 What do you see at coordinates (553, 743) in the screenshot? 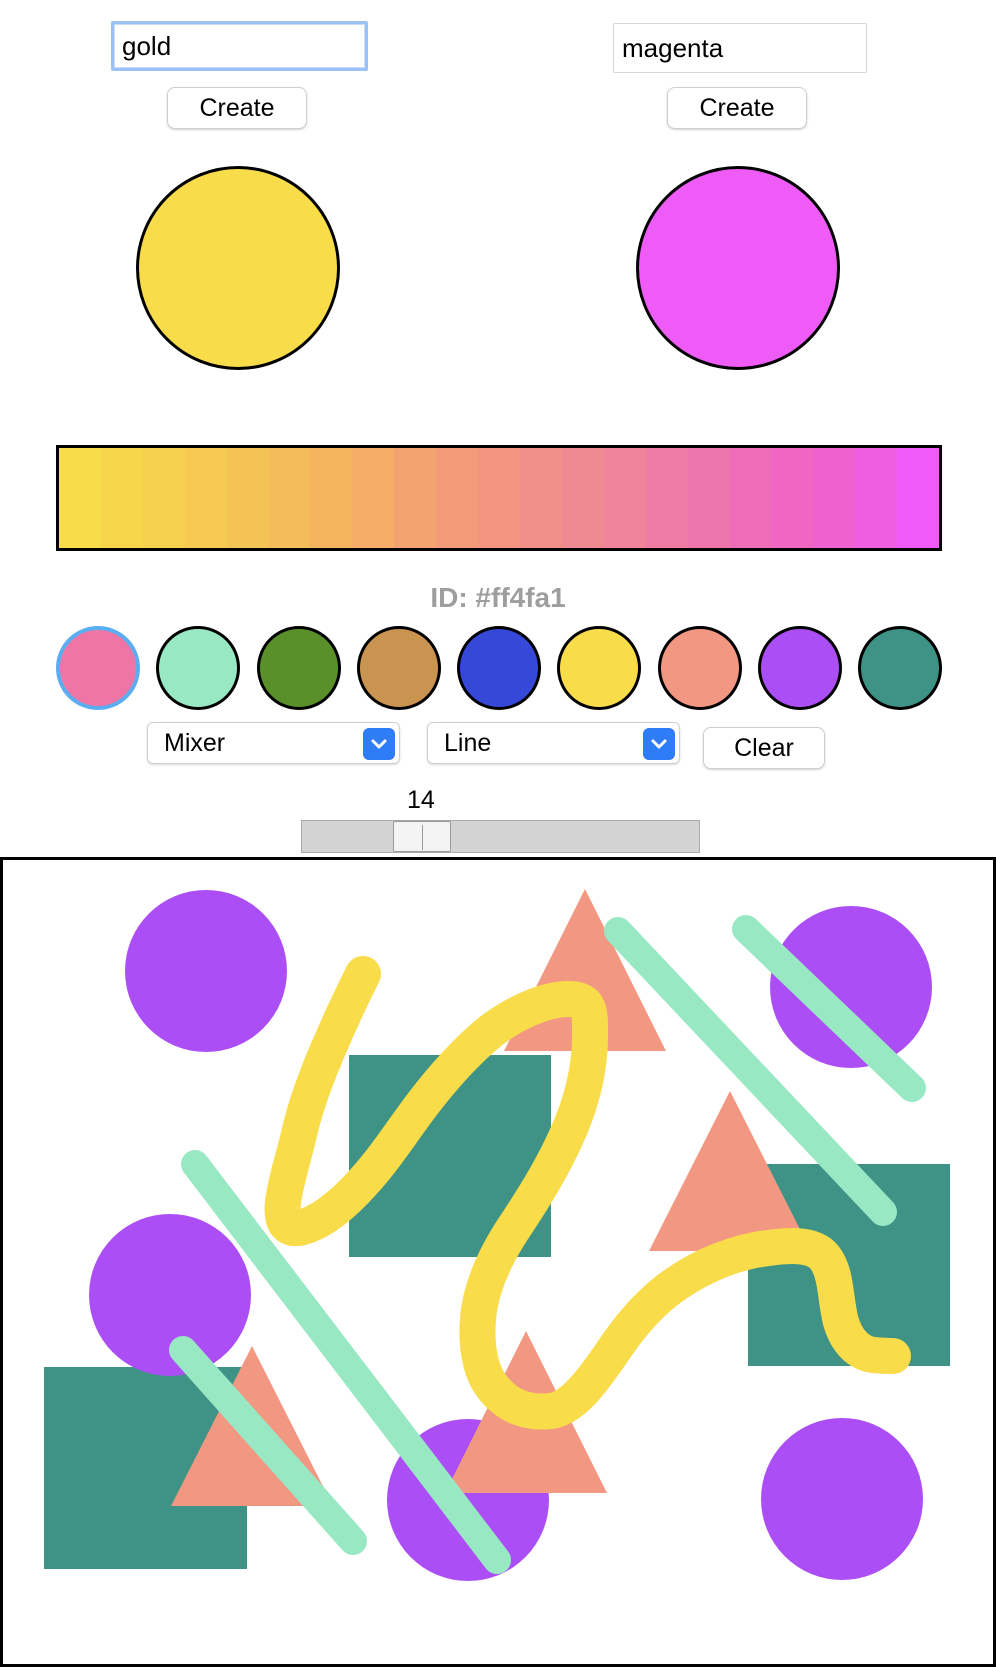
I see `stroke-type-select: Line` at bounding box center [553, 743].